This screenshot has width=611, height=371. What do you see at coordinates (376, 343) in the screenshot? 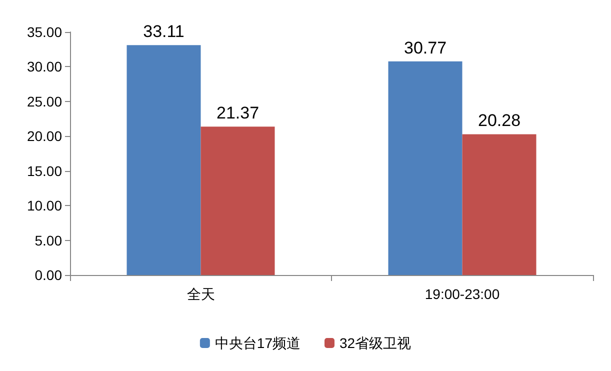
I see `legend-label: 32省级卫视` at bounding box center [376, 343].